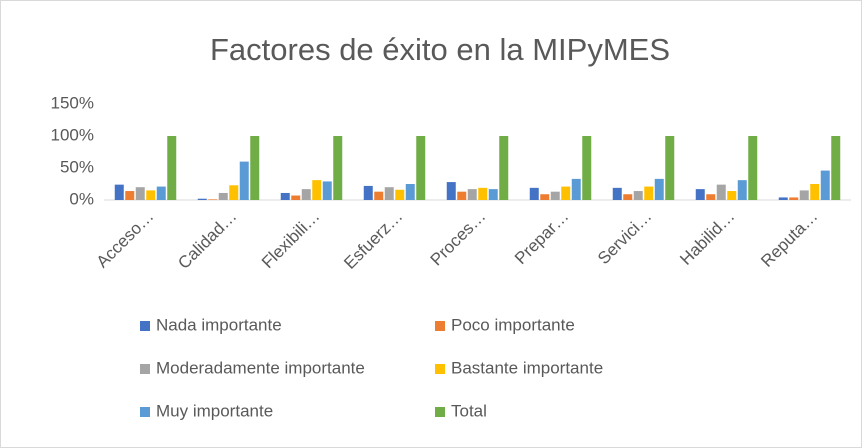  I want to click on y-tick-label: 50%, so click(77, 166).